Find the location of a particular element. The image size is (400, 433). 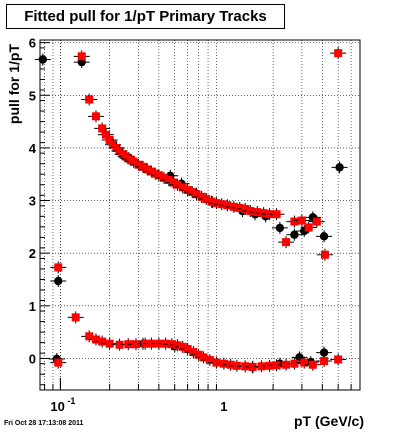

x-tick-label: 1 is located at coordinates (223, 406).